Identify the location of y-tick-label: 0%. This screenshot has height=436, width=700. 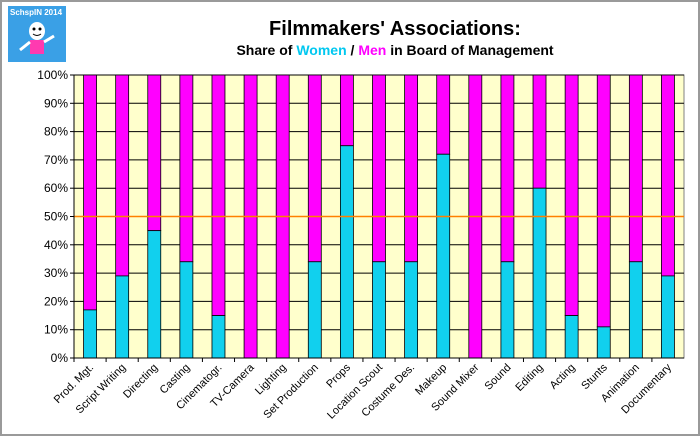
(60, 358).